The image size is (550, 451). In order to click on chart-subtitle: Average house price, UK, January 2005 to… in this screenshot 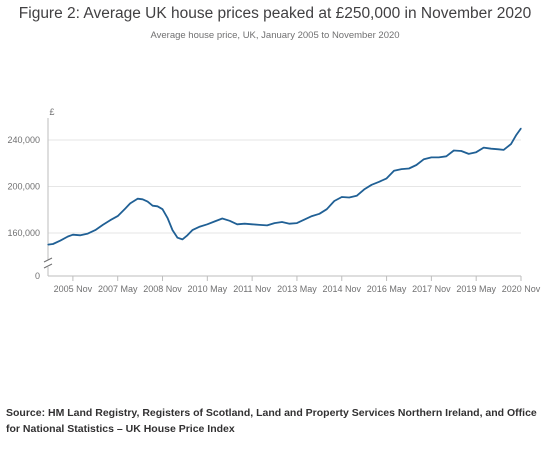, I will do `click(275, 35)`.